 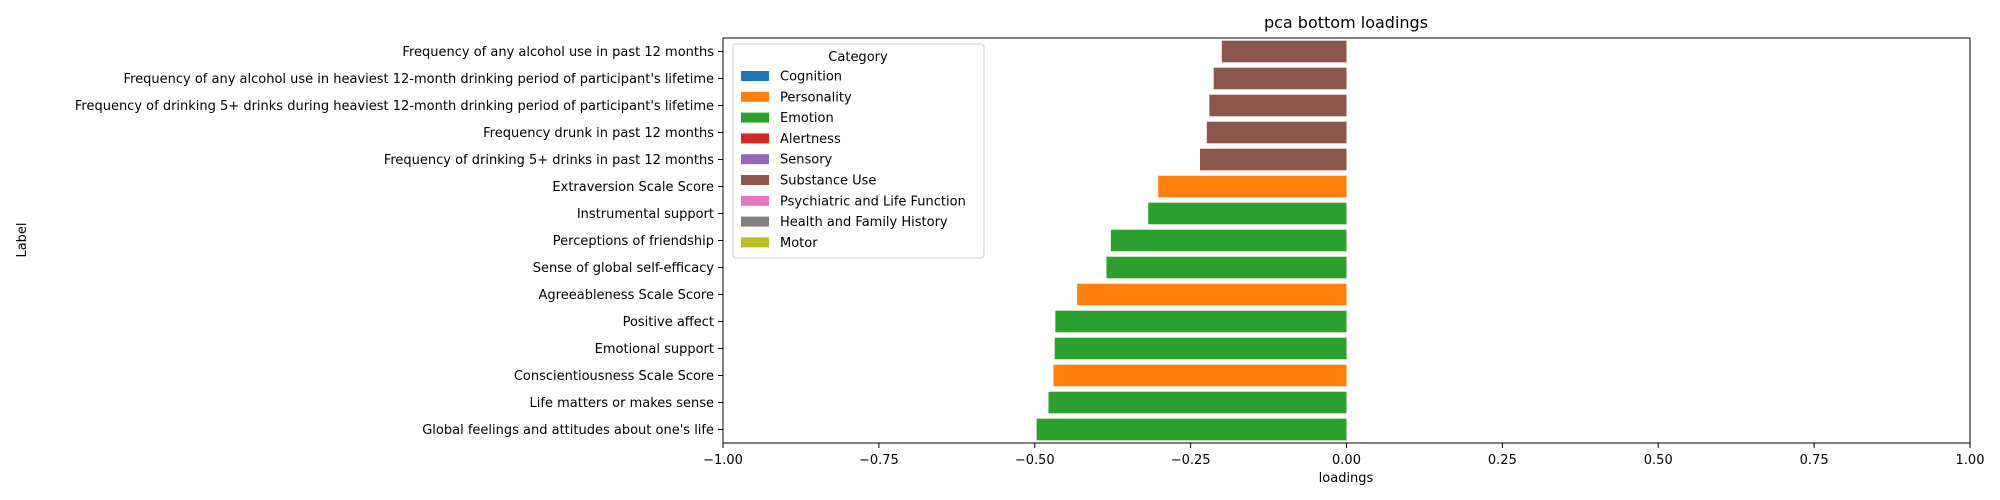 What do you see at coordinates (810, 139) in the screenshot?
I see `legend-label-alertness: Alertness` at bounding box center [810, 139].